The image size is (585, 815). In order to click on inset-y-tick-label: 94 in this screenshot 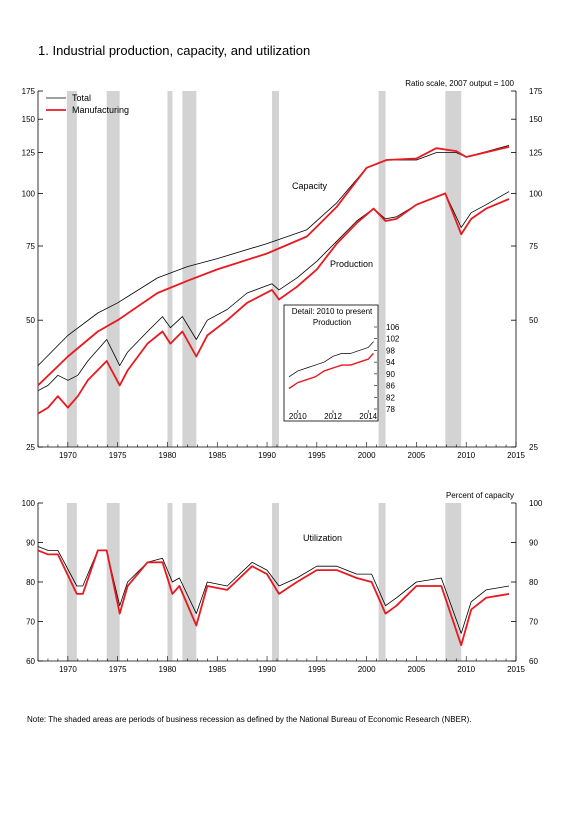, I will do `click(390, 362)`.